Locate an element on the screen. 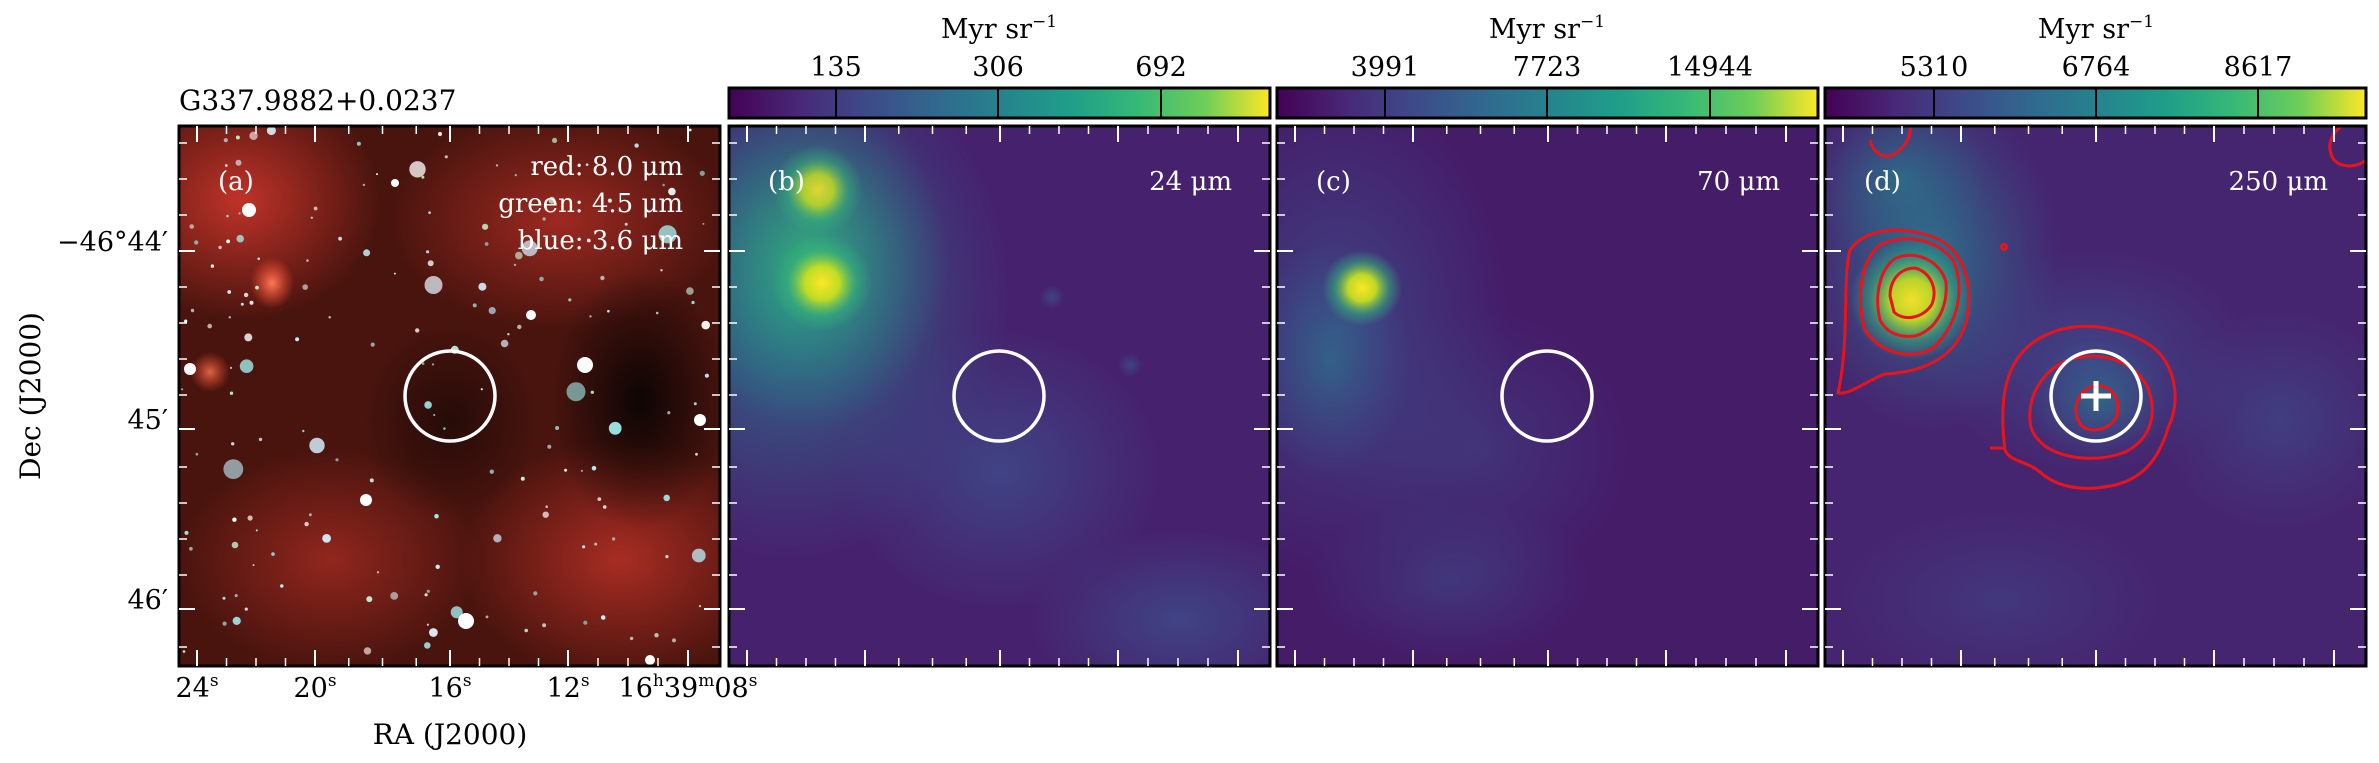  panel-d-band: 250 μm is located at coordinates (2278, 182).